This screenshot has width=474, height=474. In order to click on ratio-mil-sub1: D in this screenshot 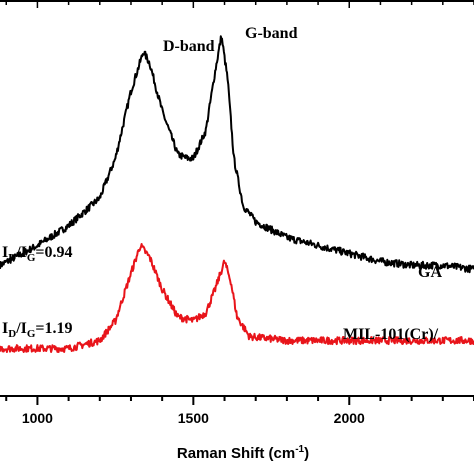, I will do `click(12, 334)`.